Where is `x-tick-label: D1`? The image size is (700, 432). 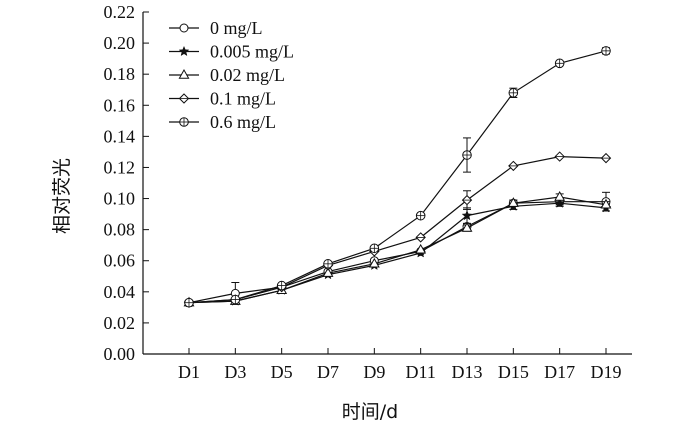 x-tick-label: D1 is located at coordinates (189, 372).